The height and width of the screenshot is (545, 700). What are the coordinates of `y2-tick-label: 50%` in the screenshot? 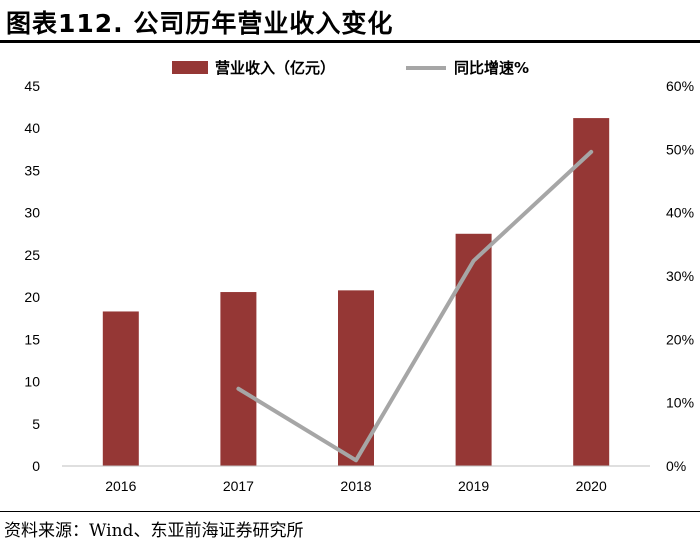 It's located at (680, 149).